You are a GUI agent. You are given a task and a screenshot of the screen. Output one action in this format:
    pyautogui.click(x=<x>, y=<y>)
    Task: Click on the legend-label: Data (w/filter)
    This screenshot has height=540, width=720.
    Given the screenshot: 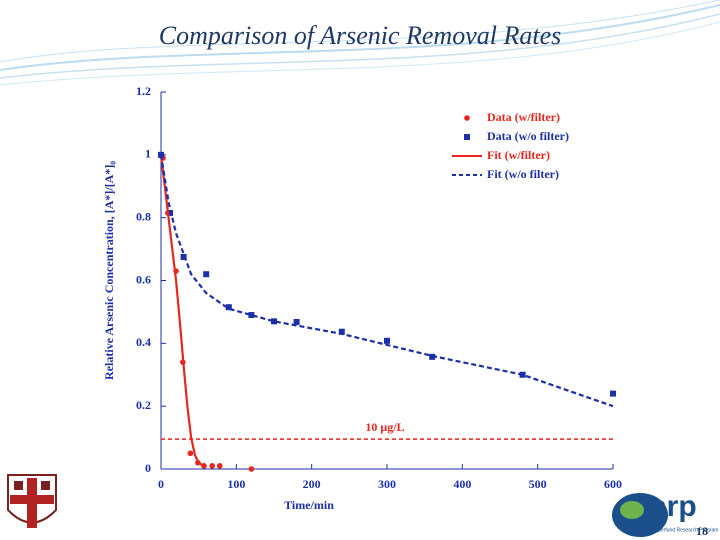 What is the action you would take?
    pyautogui.click(x=523, y=117)
    